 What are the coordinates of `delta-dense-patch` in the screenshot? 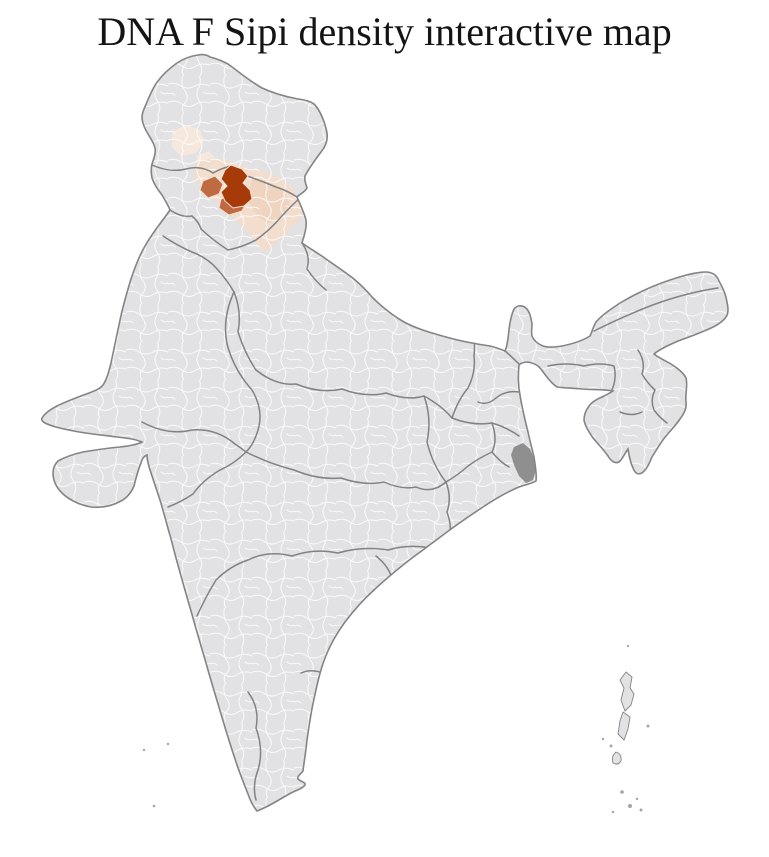 It's located at (523, 463).